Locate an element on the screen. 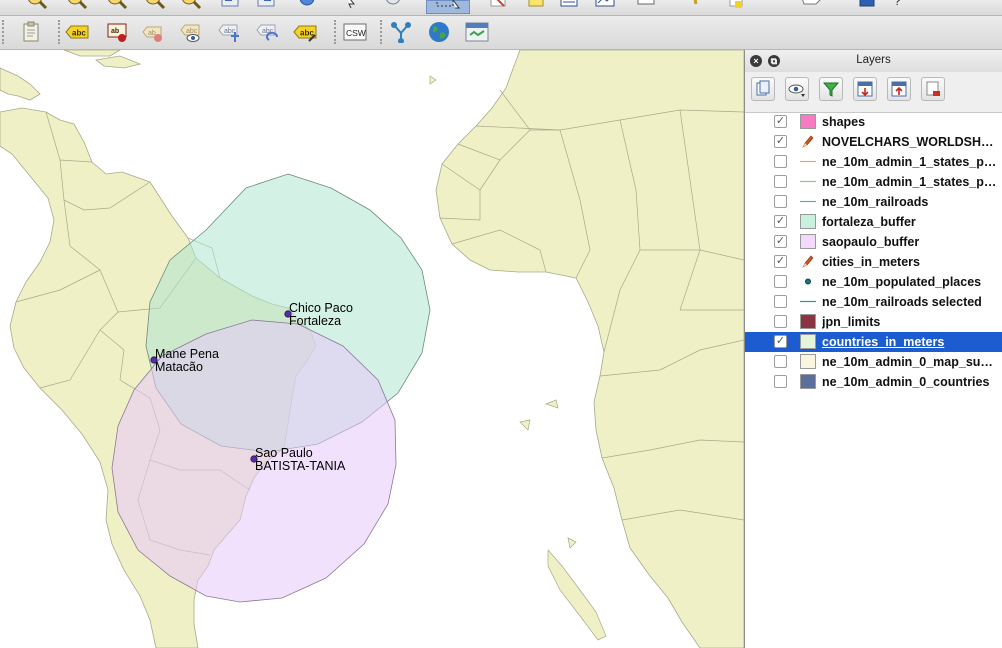 Image resolution: width=1002 pixels, height=648 pixels. map-tips-icon is located at coordinates (811, 7).